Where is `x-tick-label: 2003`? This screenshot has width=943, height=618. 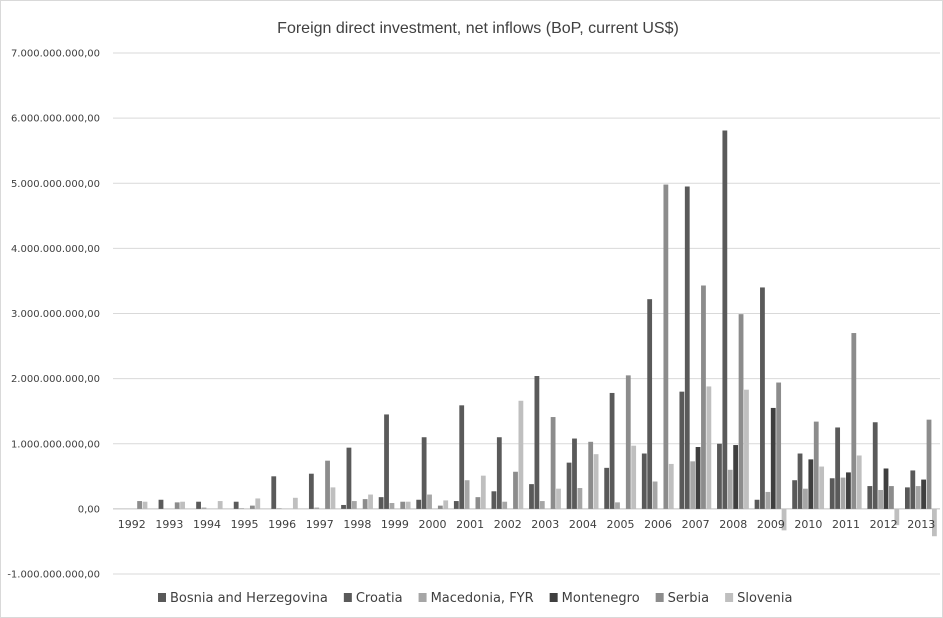
x-tick-label: 2003 is located at coordinates (545, 524).